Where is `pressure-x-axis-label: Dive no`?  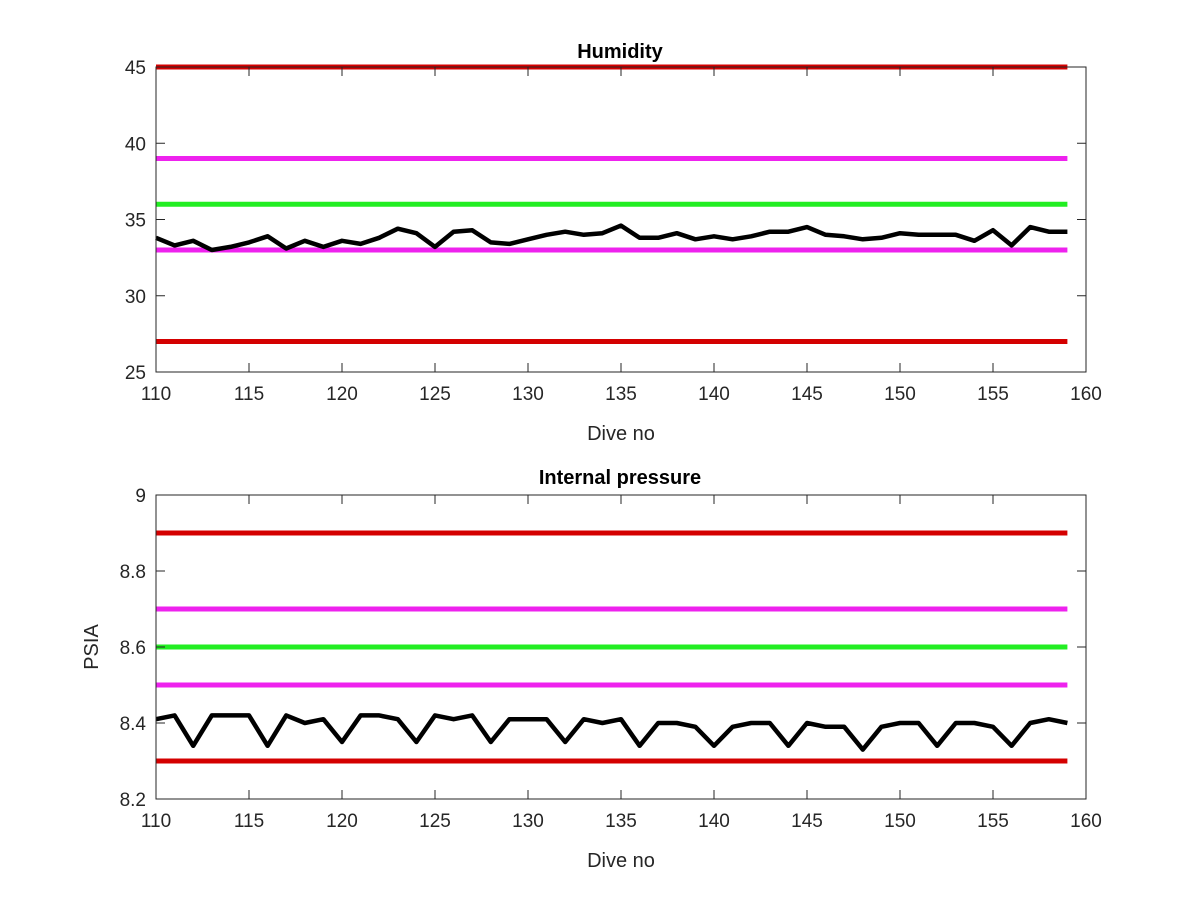
pressure-x-axis-label: Dive no is located at coordinates (621, 861).